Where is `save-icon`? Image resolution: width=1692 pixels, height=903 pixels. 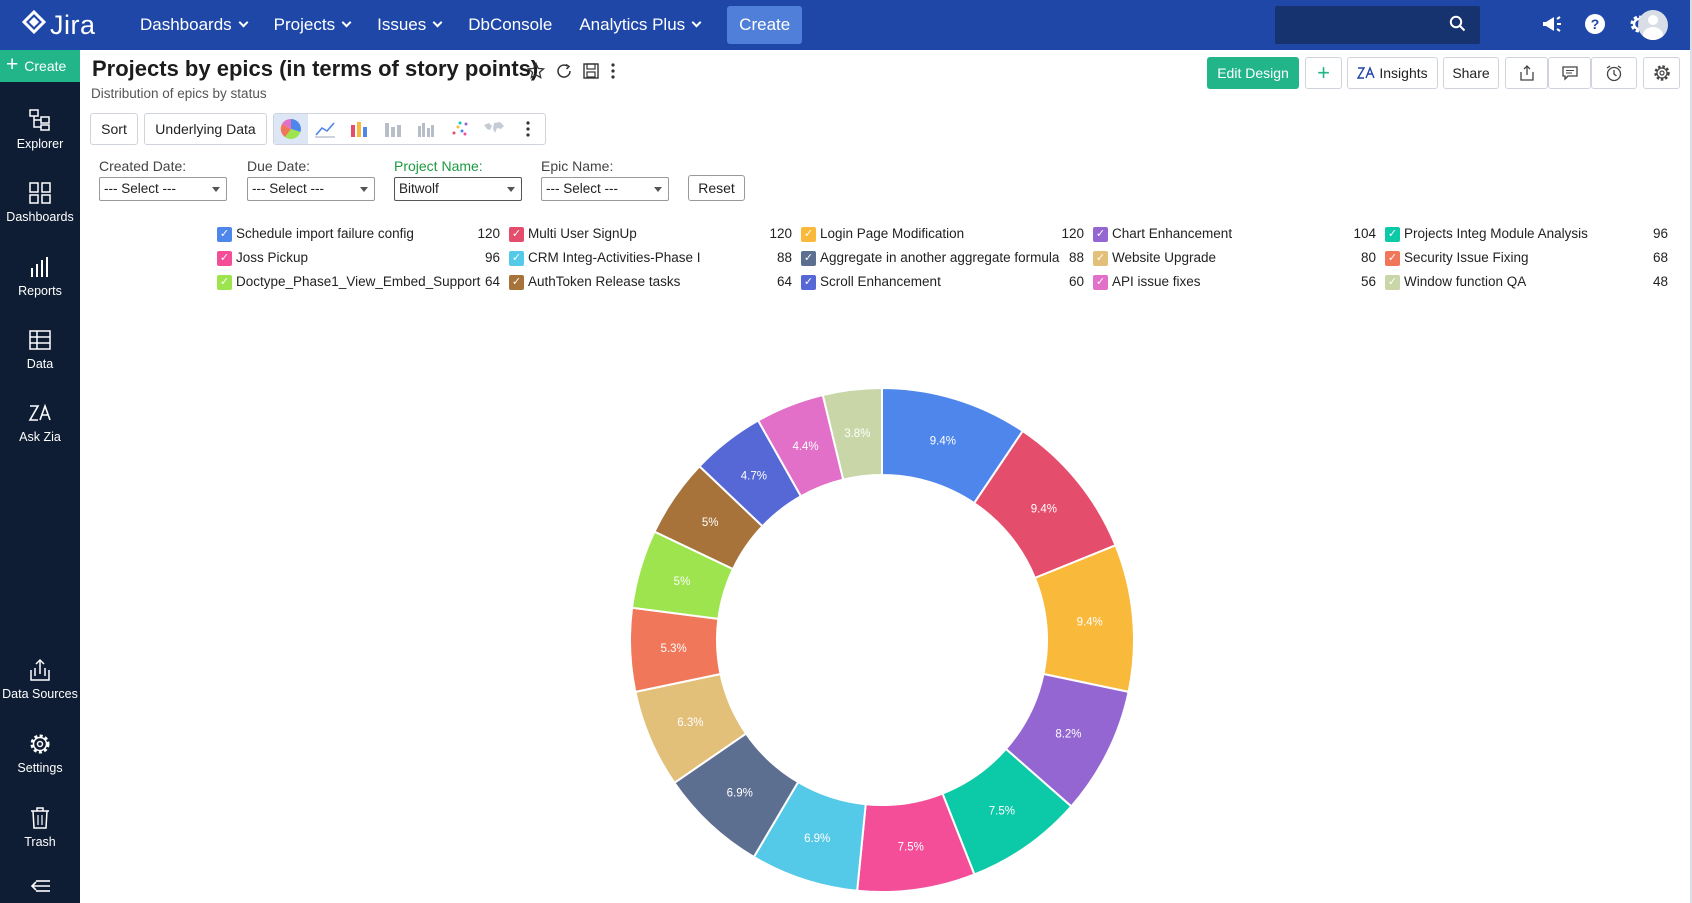 save-icon is located at coordinates (591, 73).